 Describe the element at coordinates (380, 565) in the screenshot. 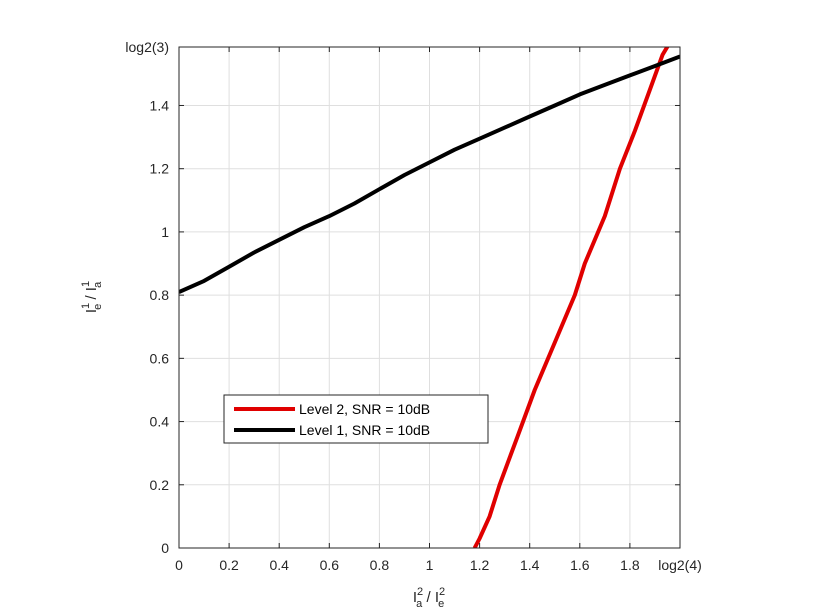

I see `x-tick-label: 0.8` at that location.